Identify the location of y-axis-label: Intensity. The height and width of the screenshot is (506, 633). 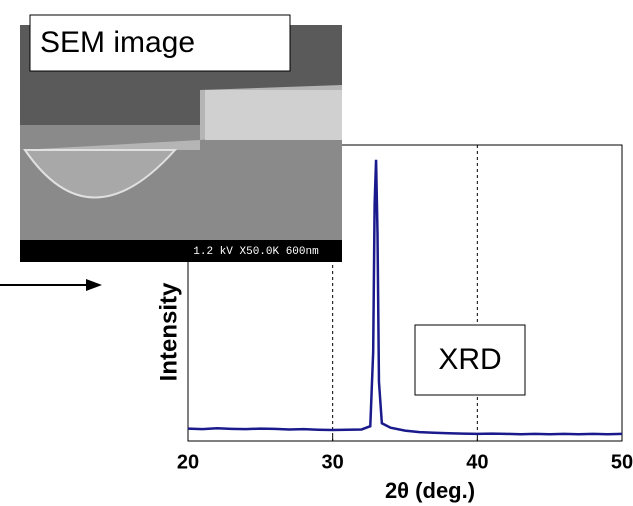
(168, 331).